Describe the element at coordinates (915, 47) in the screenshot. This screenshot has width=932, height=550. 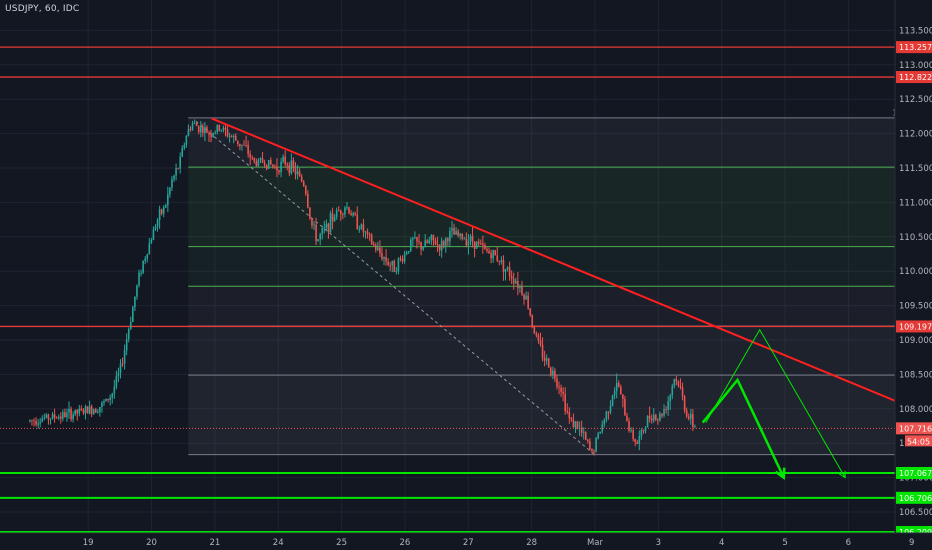
I see `key-level-price-tag: 113.257` at that location.